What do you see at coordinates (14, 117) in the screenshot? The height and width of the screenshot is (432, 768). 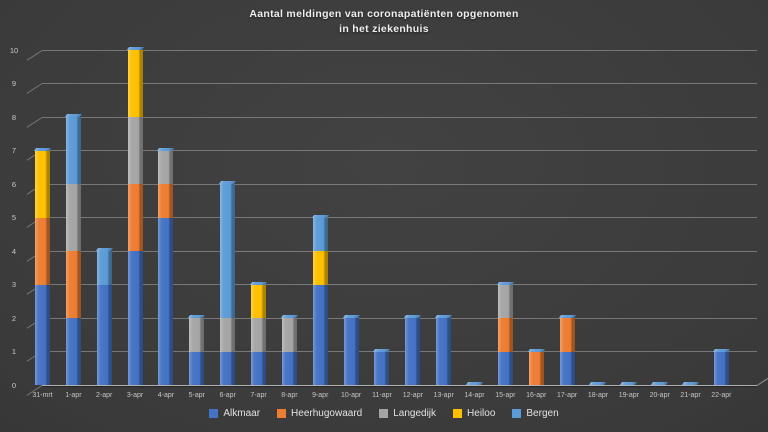 I see `y-axis-tick-label: 8` at bounding box center [14, 117].